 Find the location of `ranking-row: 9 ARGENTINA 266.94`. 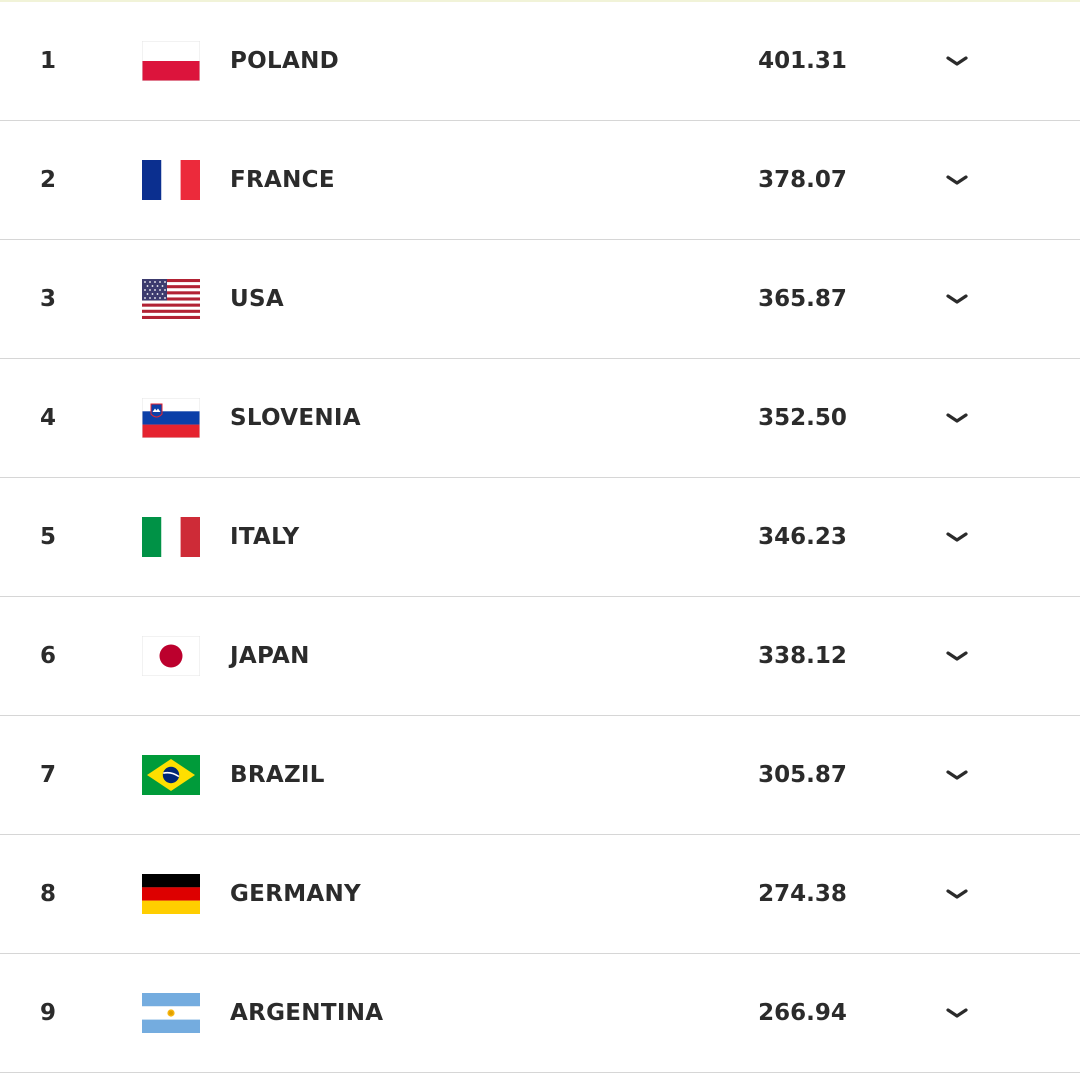

ranking-row: 9 ARGENTINA 266.94 is located at coordinates (540, 1013).